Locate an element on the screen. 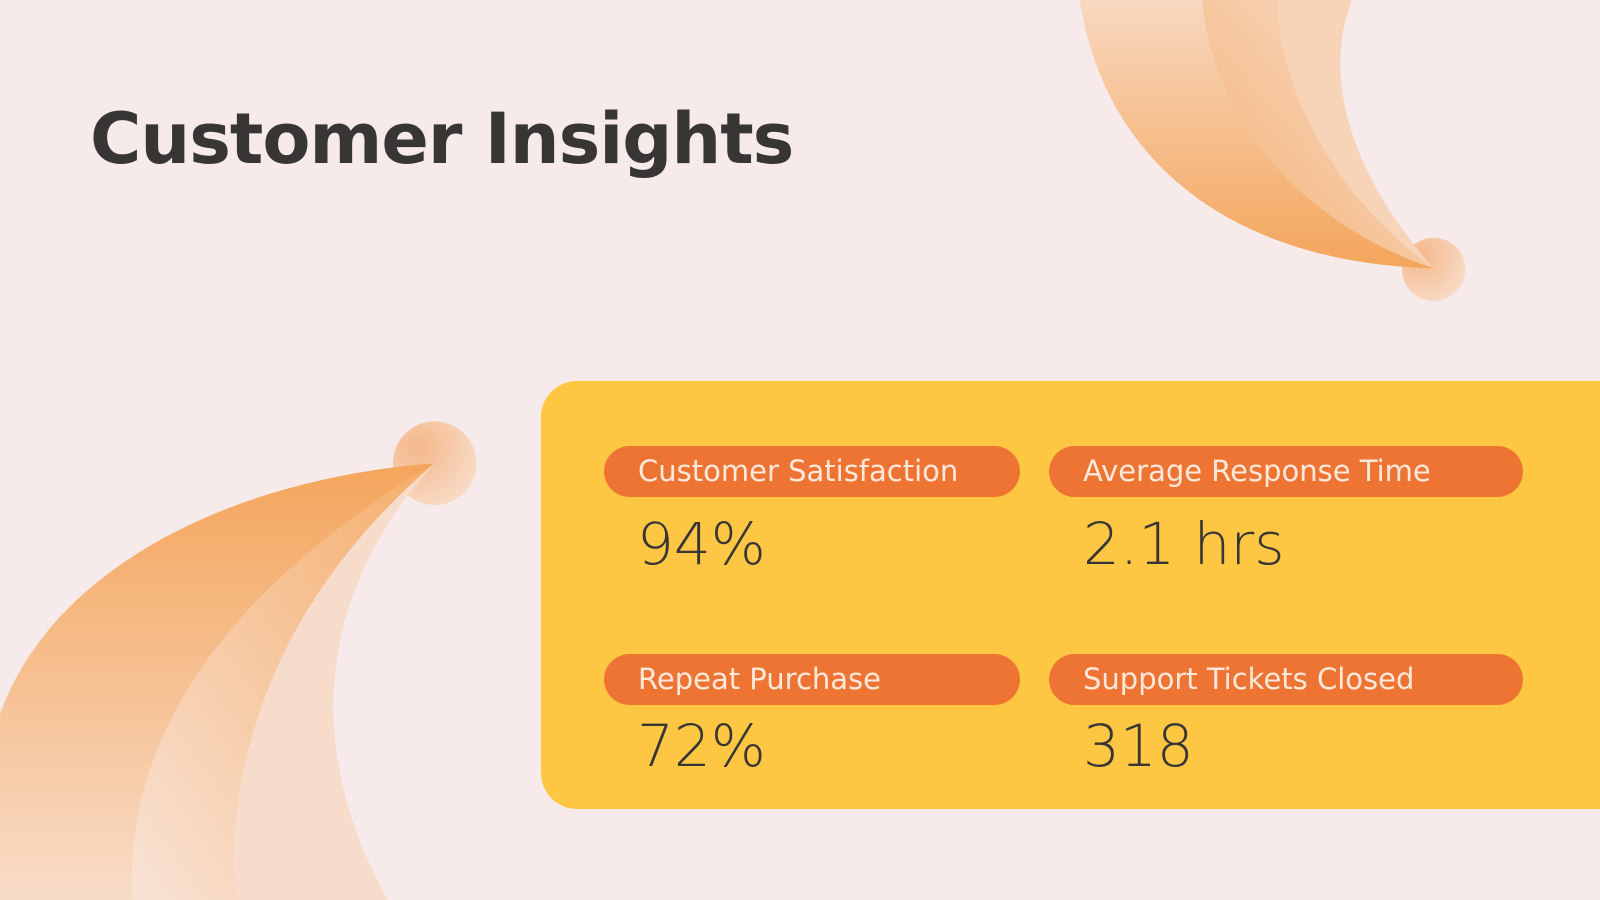 The height and width of the screenshot is (900, 1600). metric-value: 94% is located at coordinates (701, 544).